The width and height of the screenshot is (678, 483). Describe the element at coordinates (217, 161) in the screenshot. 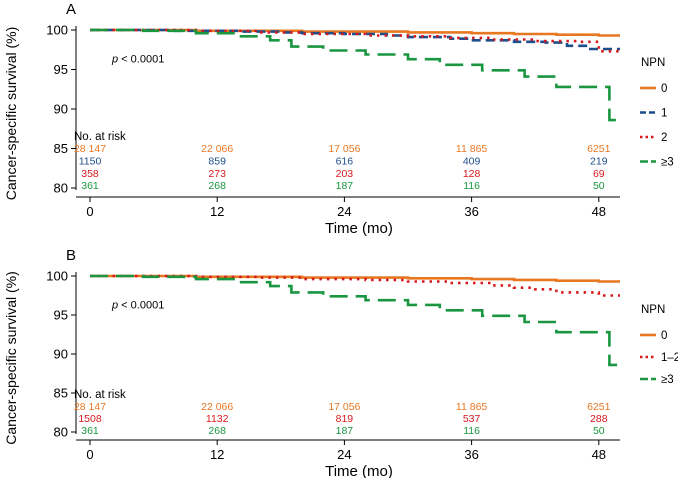

I see `risk-count: 859` at that location.